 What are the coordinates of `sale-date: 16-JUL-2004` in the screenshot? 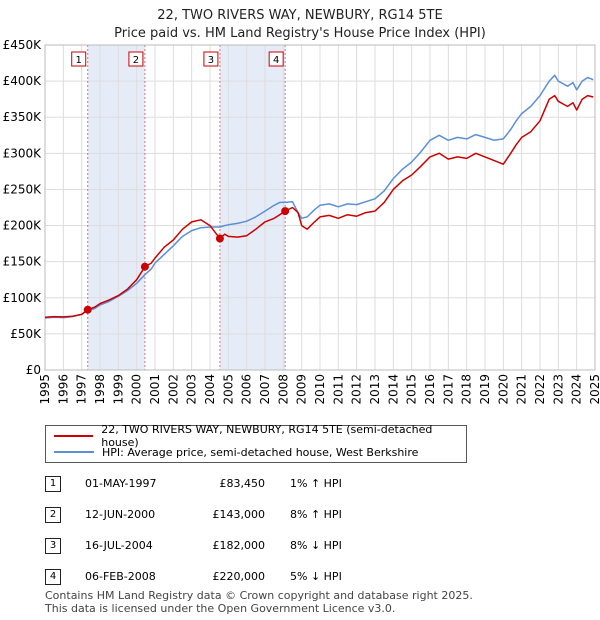 It's located at (119, 545).